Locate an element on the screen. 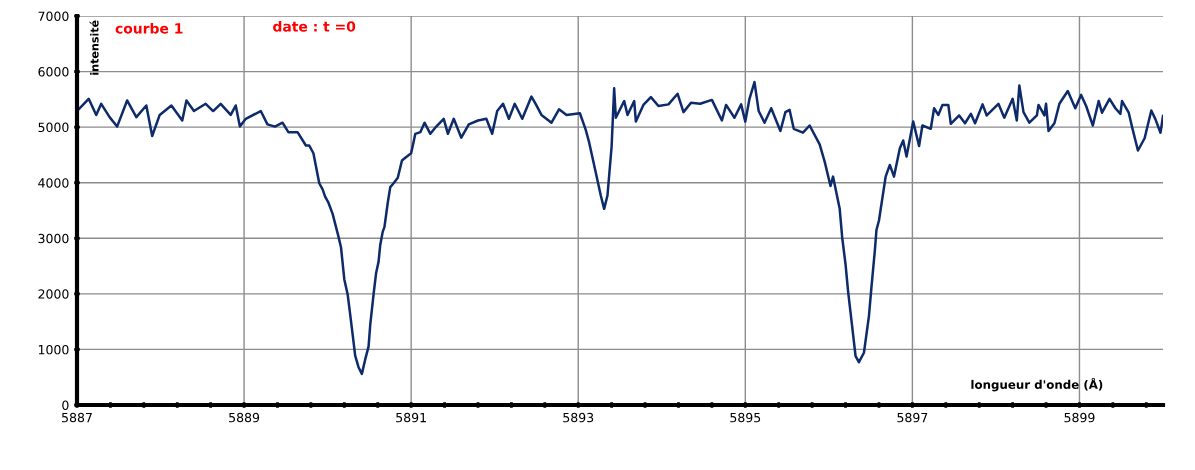 This screenshot has height=470, width=1195. y-tick-label: 1000 is located at coordinates (53, 349).